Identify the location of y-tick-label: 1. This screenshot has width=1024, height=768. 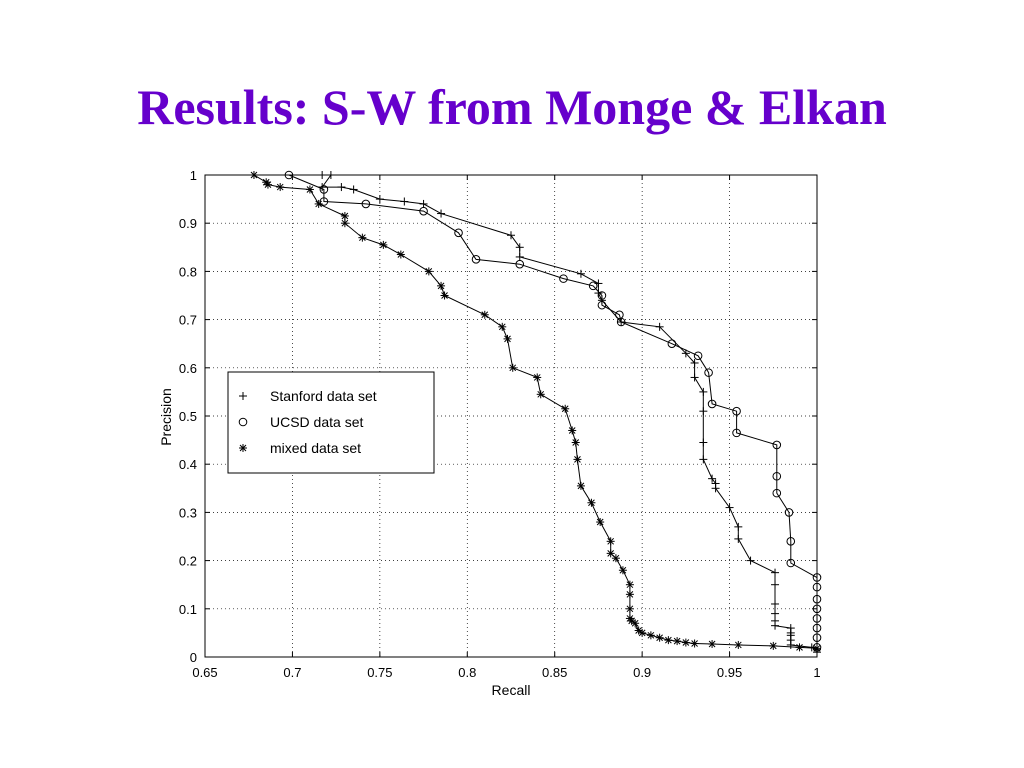
(193, 175).